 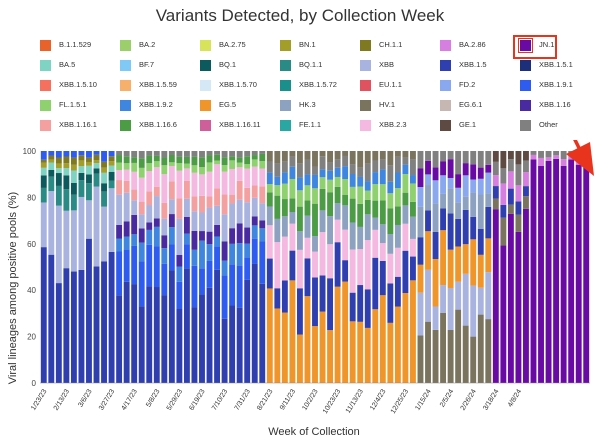 What do you see at coordinates (556, 64) in the screenshot?
I see `legend-label: XBB.1.5.1` at bounding box center [556, 64].